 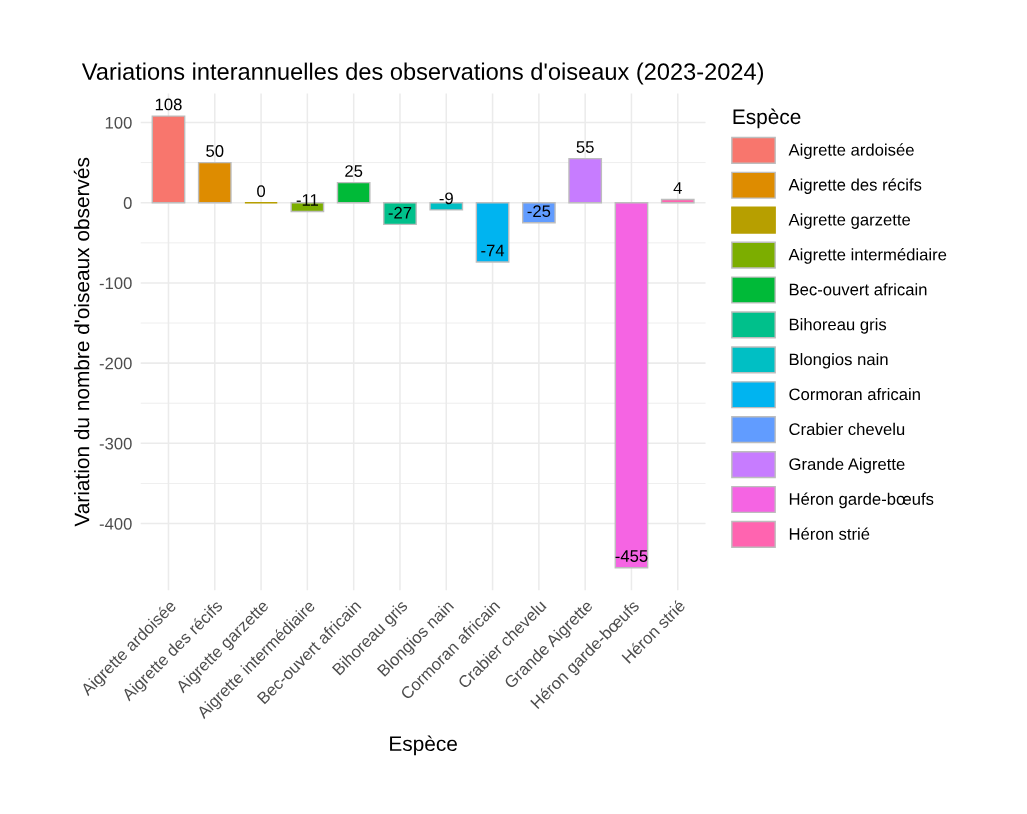 I want to click on legend-label: Crabier chevelu, so click(x=847, y=429).